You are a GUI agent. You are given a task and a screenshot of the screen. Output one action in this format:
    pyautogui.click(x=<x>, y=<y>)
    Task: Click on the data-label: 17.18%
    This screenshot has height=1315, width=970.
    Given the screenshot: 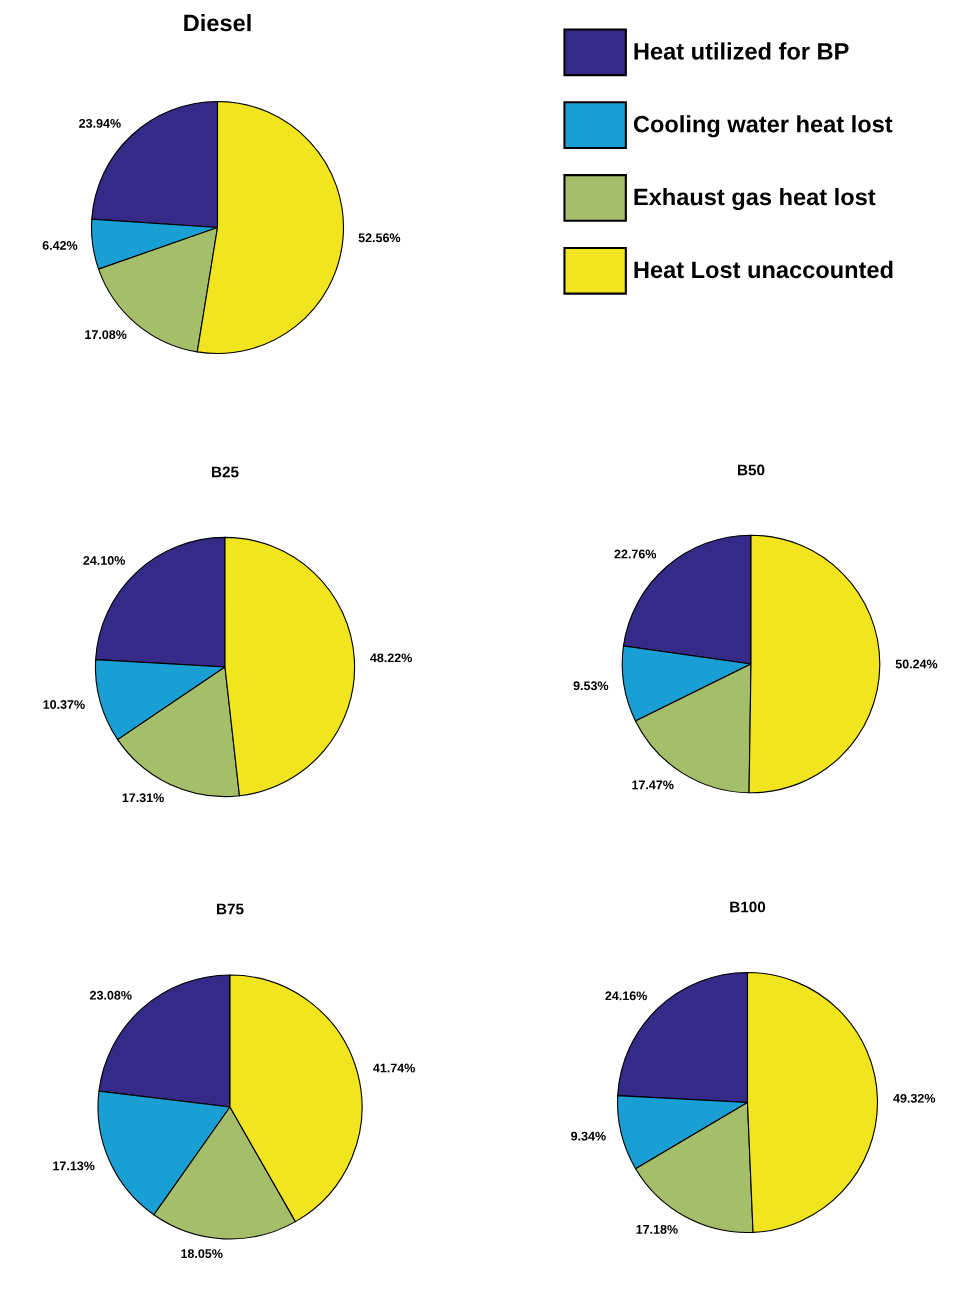 What is the action you would take?
    pyautogui.click(x=657, y=1229)
    